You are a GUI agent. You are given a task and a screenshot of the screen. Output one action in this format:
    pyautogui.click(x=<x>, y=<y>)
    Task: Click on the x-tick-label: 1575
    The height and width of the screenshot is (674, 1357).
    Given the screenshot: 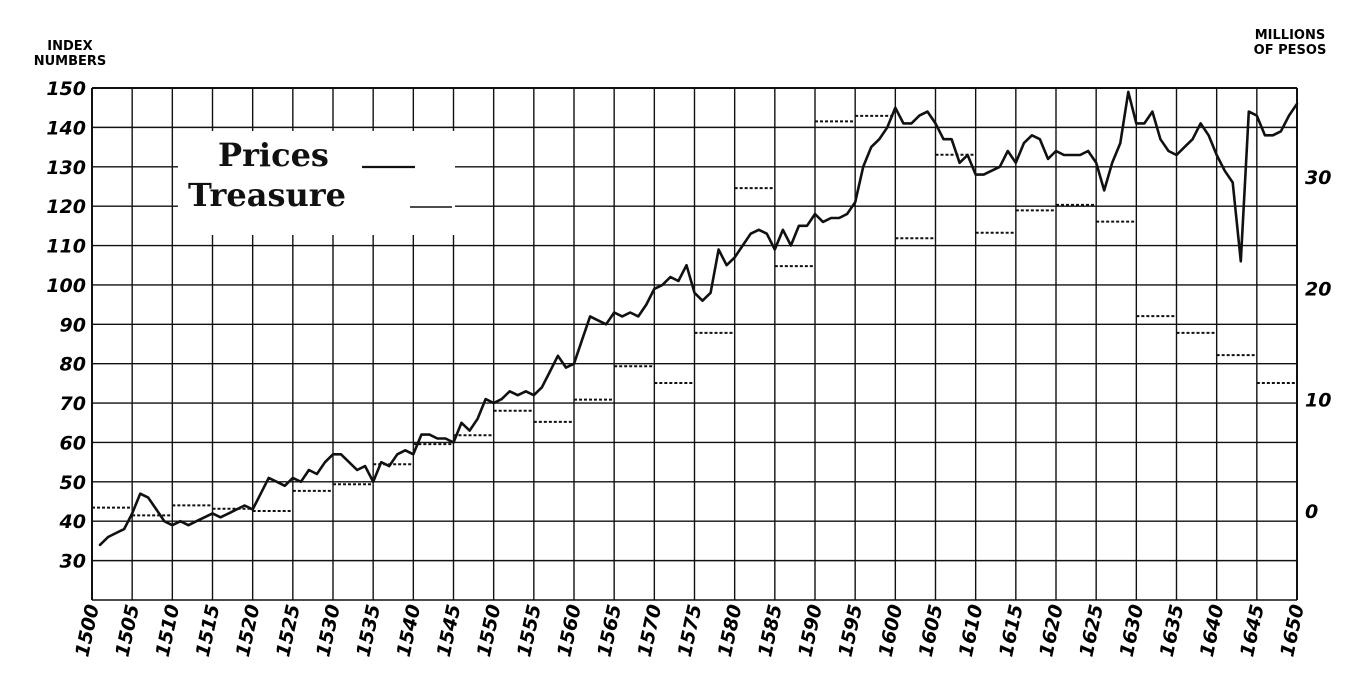 What is the action you would take?
    pyautogui.click(x=690, y=630)
    